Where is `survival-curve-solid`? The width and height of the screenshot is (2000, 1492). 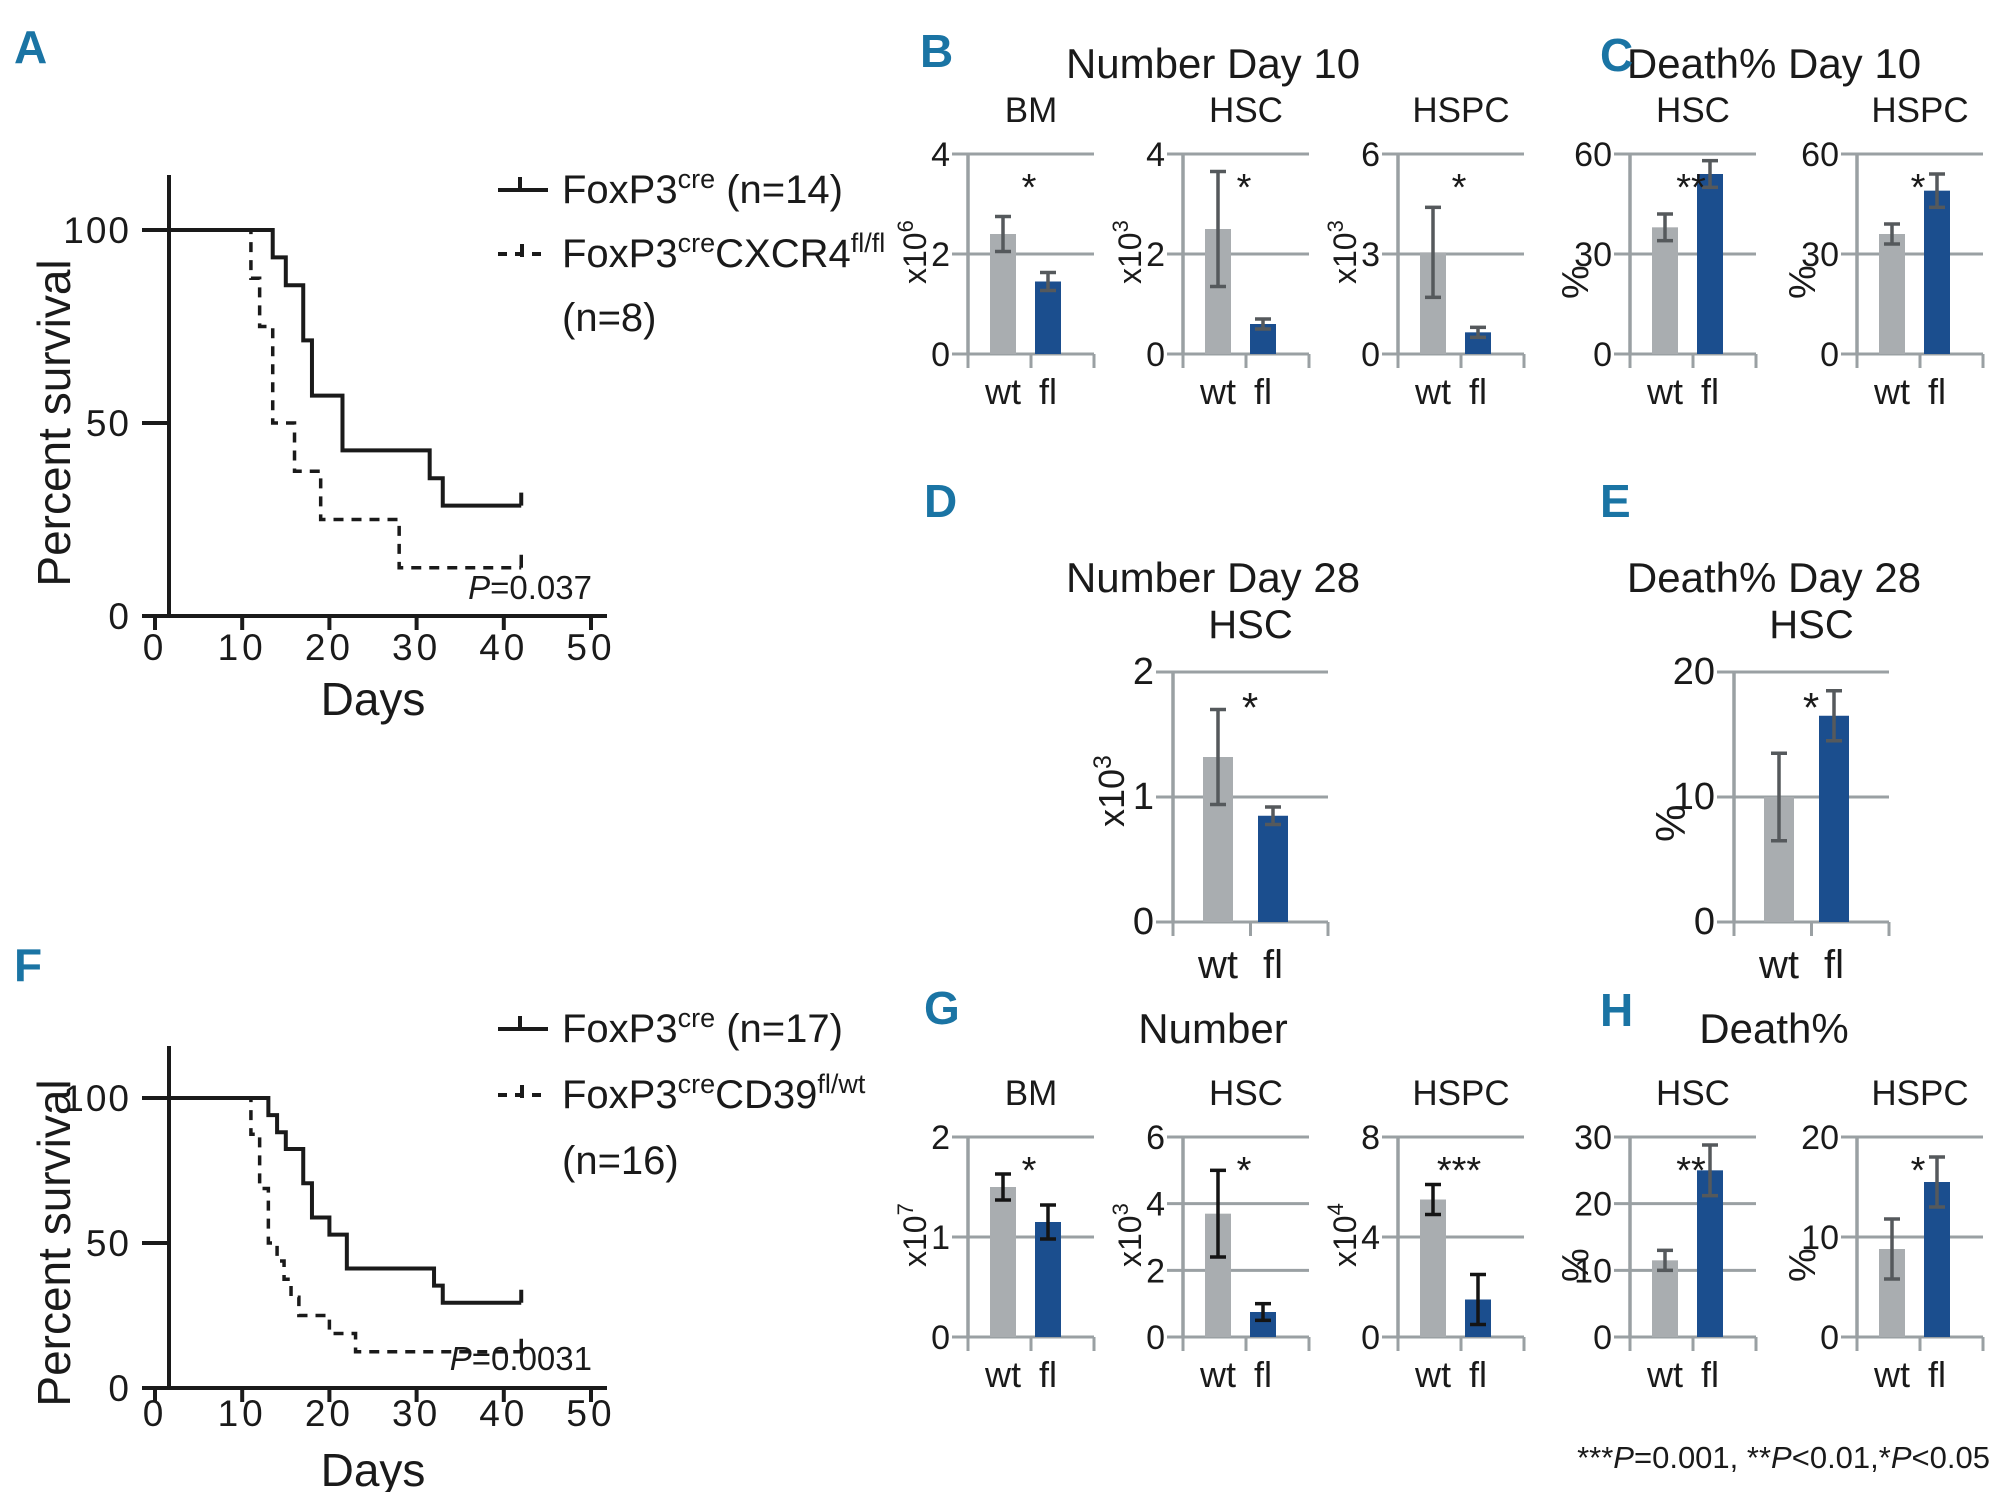
survival-curve-solid is located at coordinates (338, 368).